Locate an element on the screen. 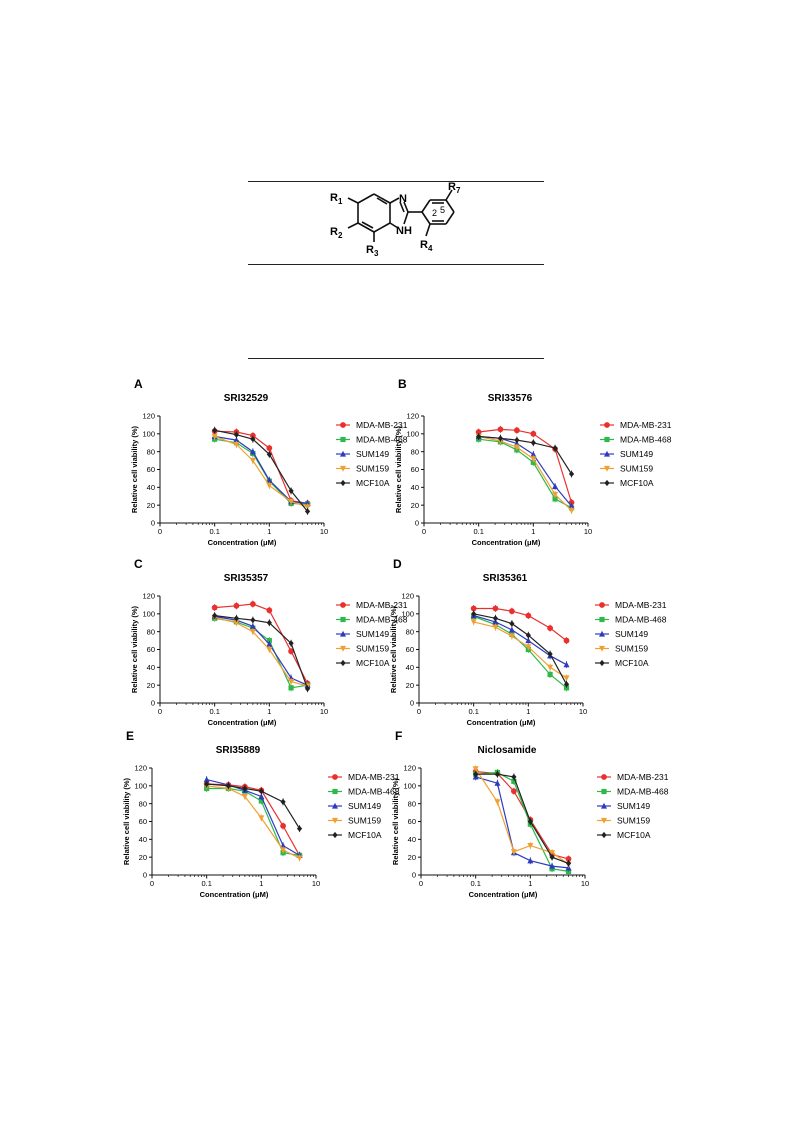 This screenshot has width=793, height=1121. structure-figure: R1 R2 R3 R4 R7 N NH 2 5 is located at coordinates (396, 270).